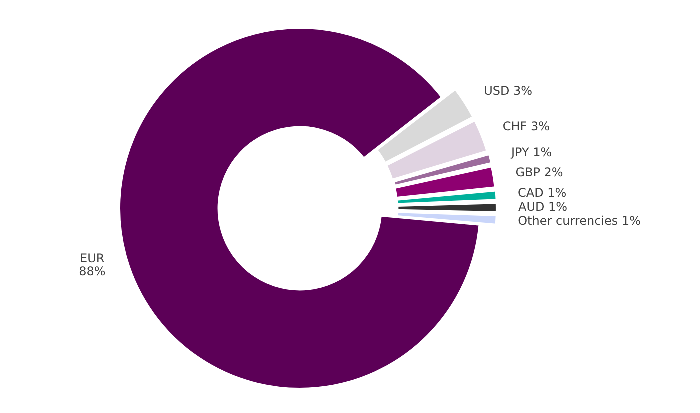  Describe the element at coordinates (531, 207) in the screenshot. I see `slice-label: AUD` at that location.